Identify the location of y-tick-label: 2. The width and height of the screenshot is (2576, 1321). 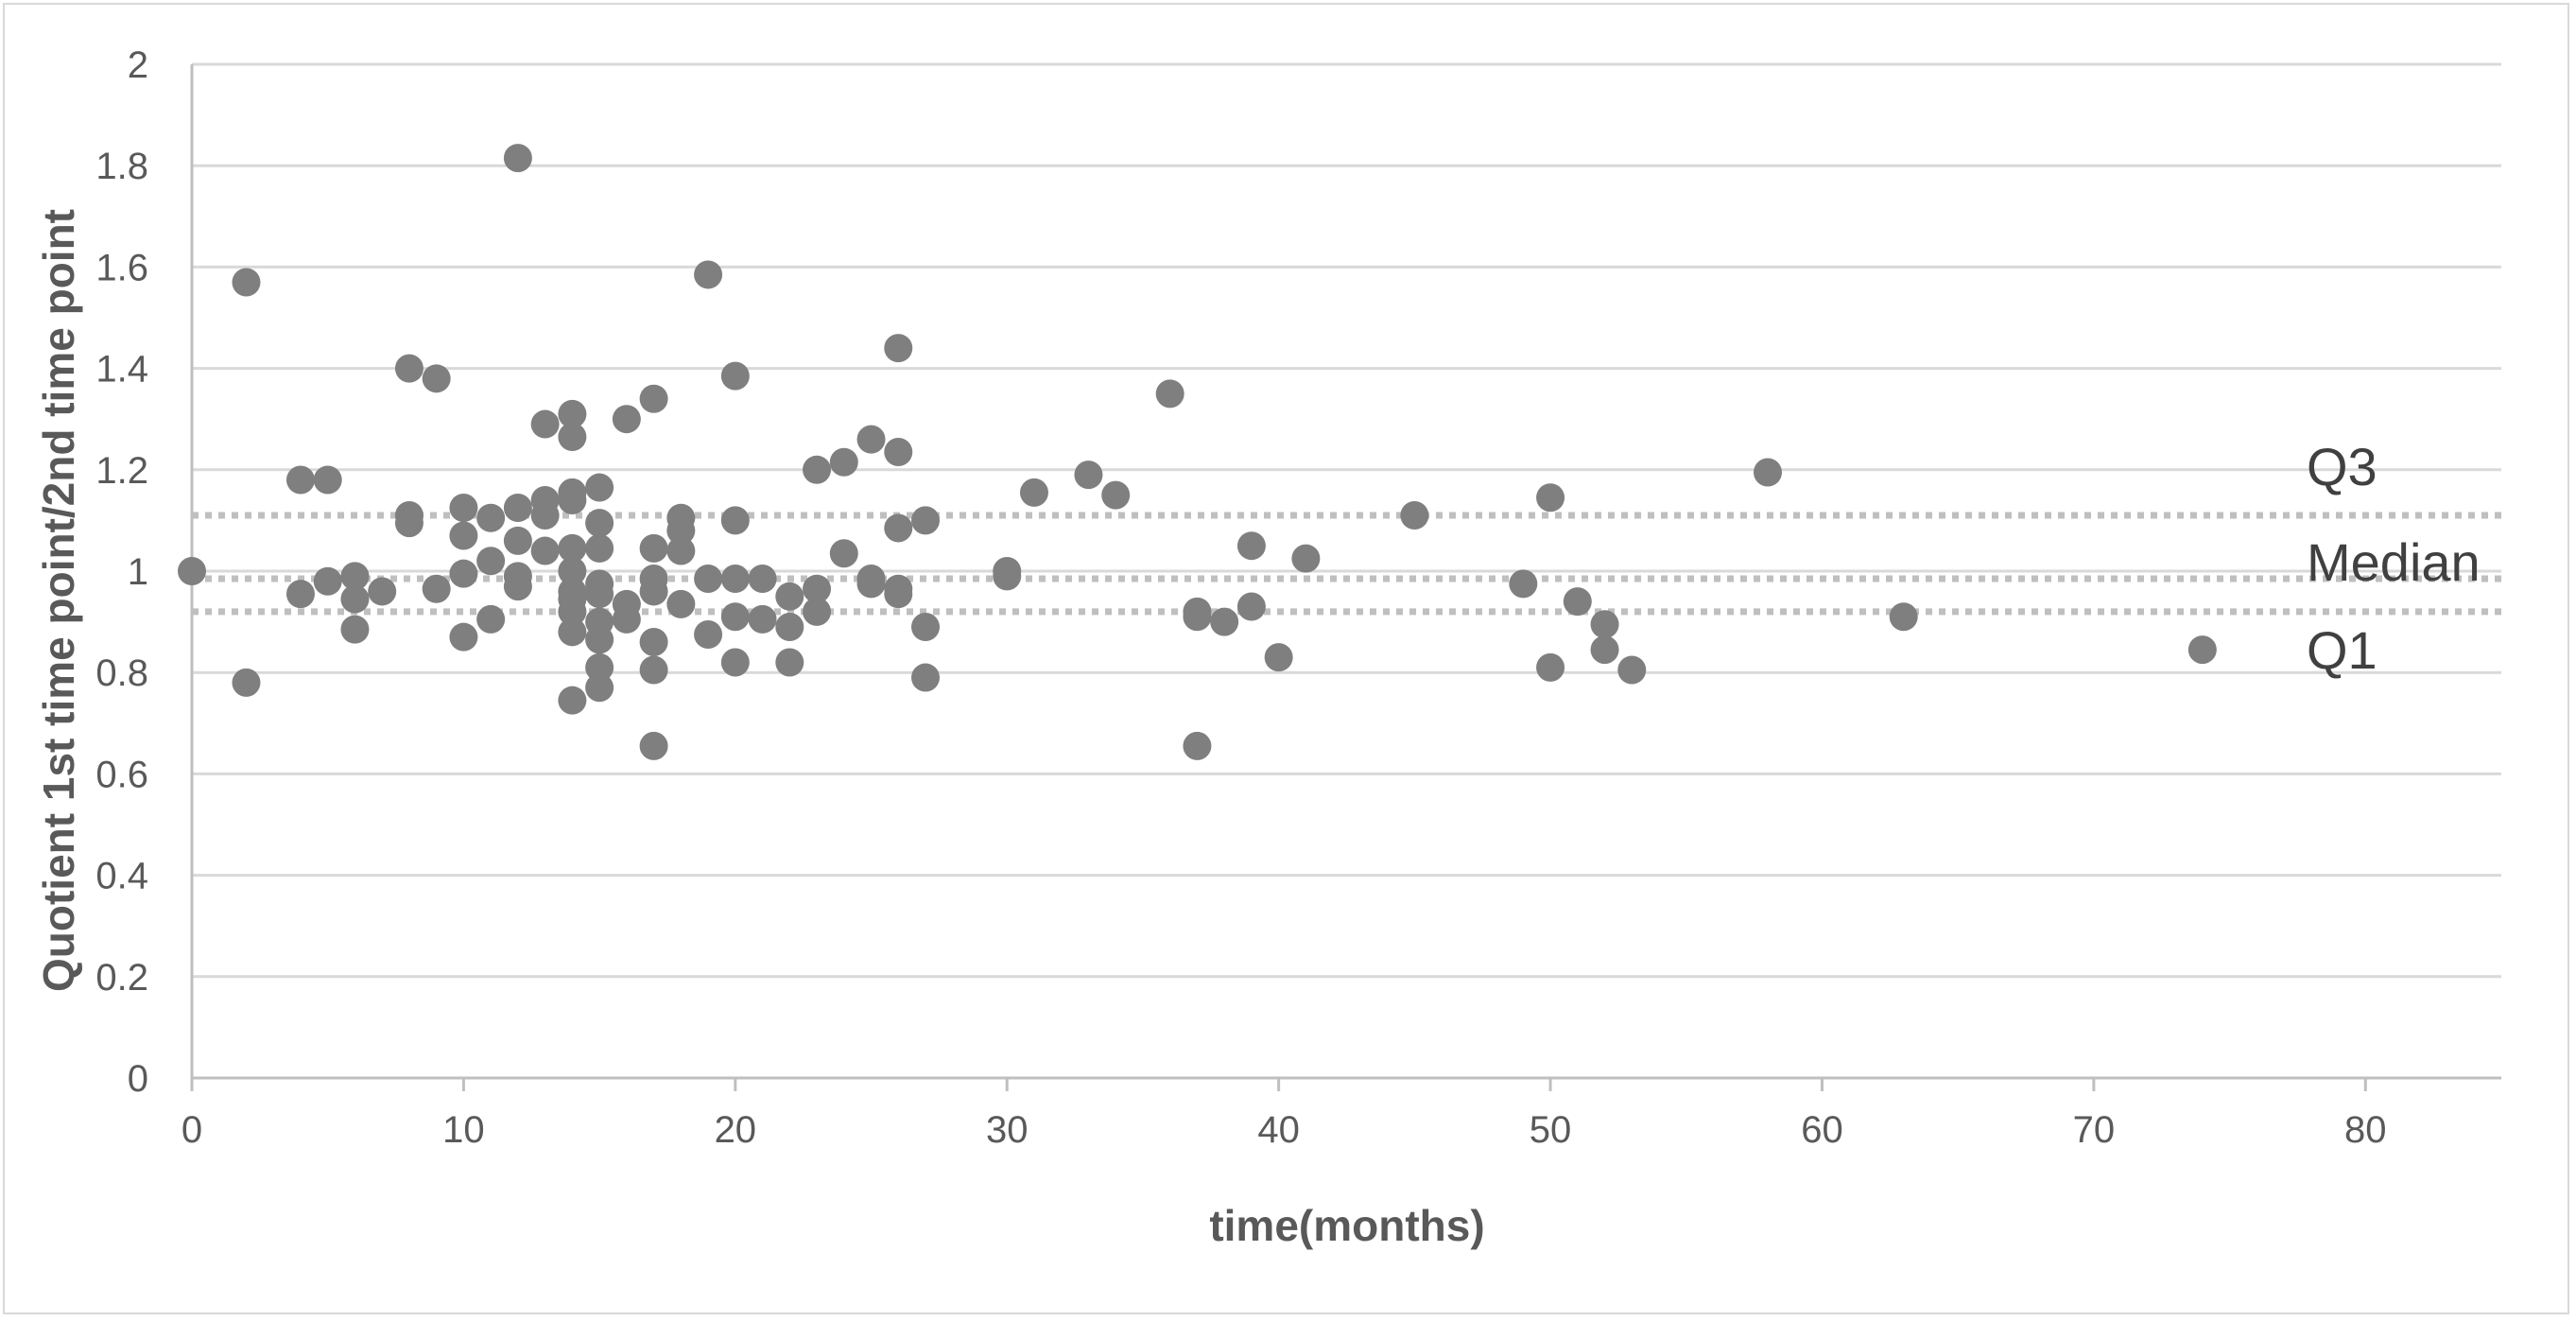
(138, 65).